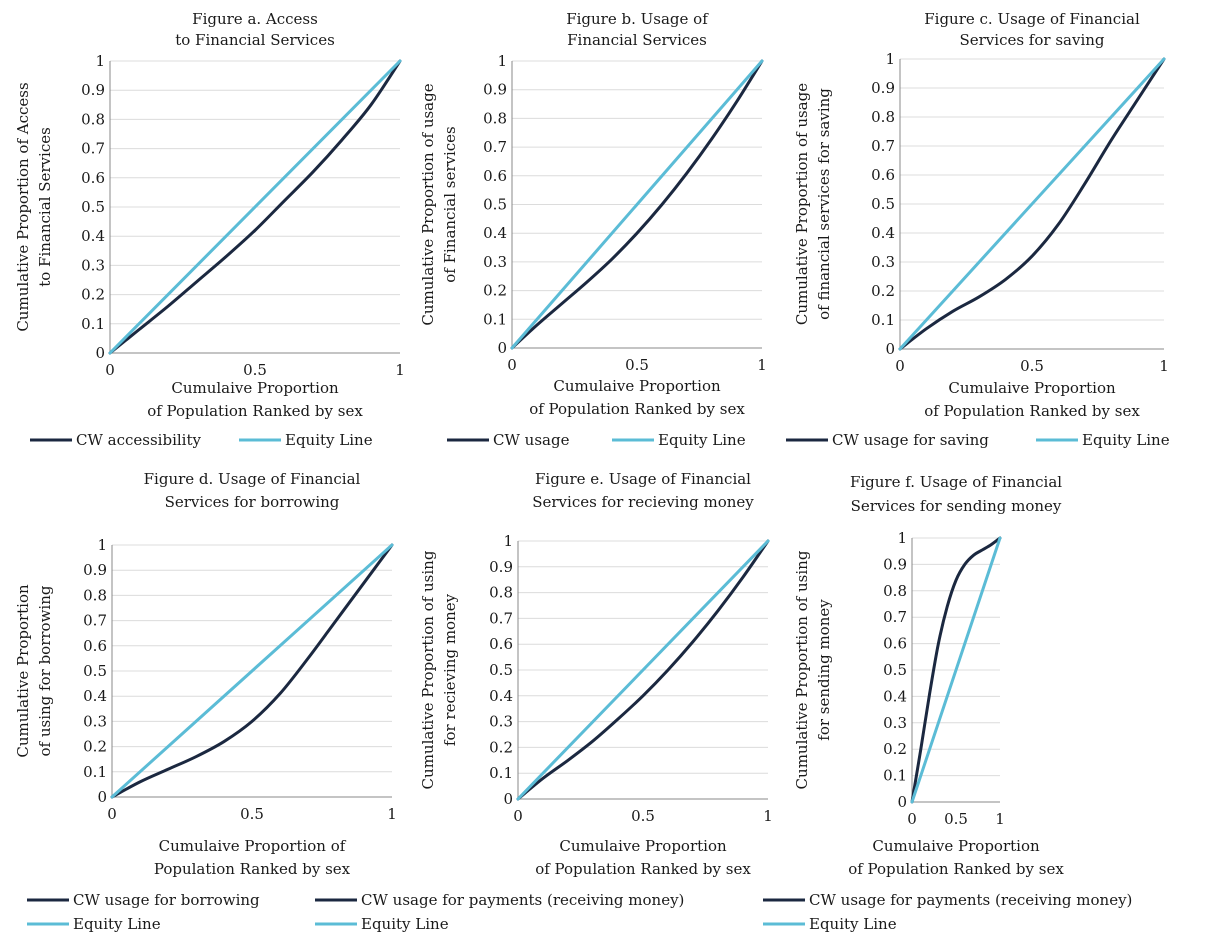  Describe the element at coordinates (531, 440) in the screenshot. I see `legend-label: CW usage` at that location.